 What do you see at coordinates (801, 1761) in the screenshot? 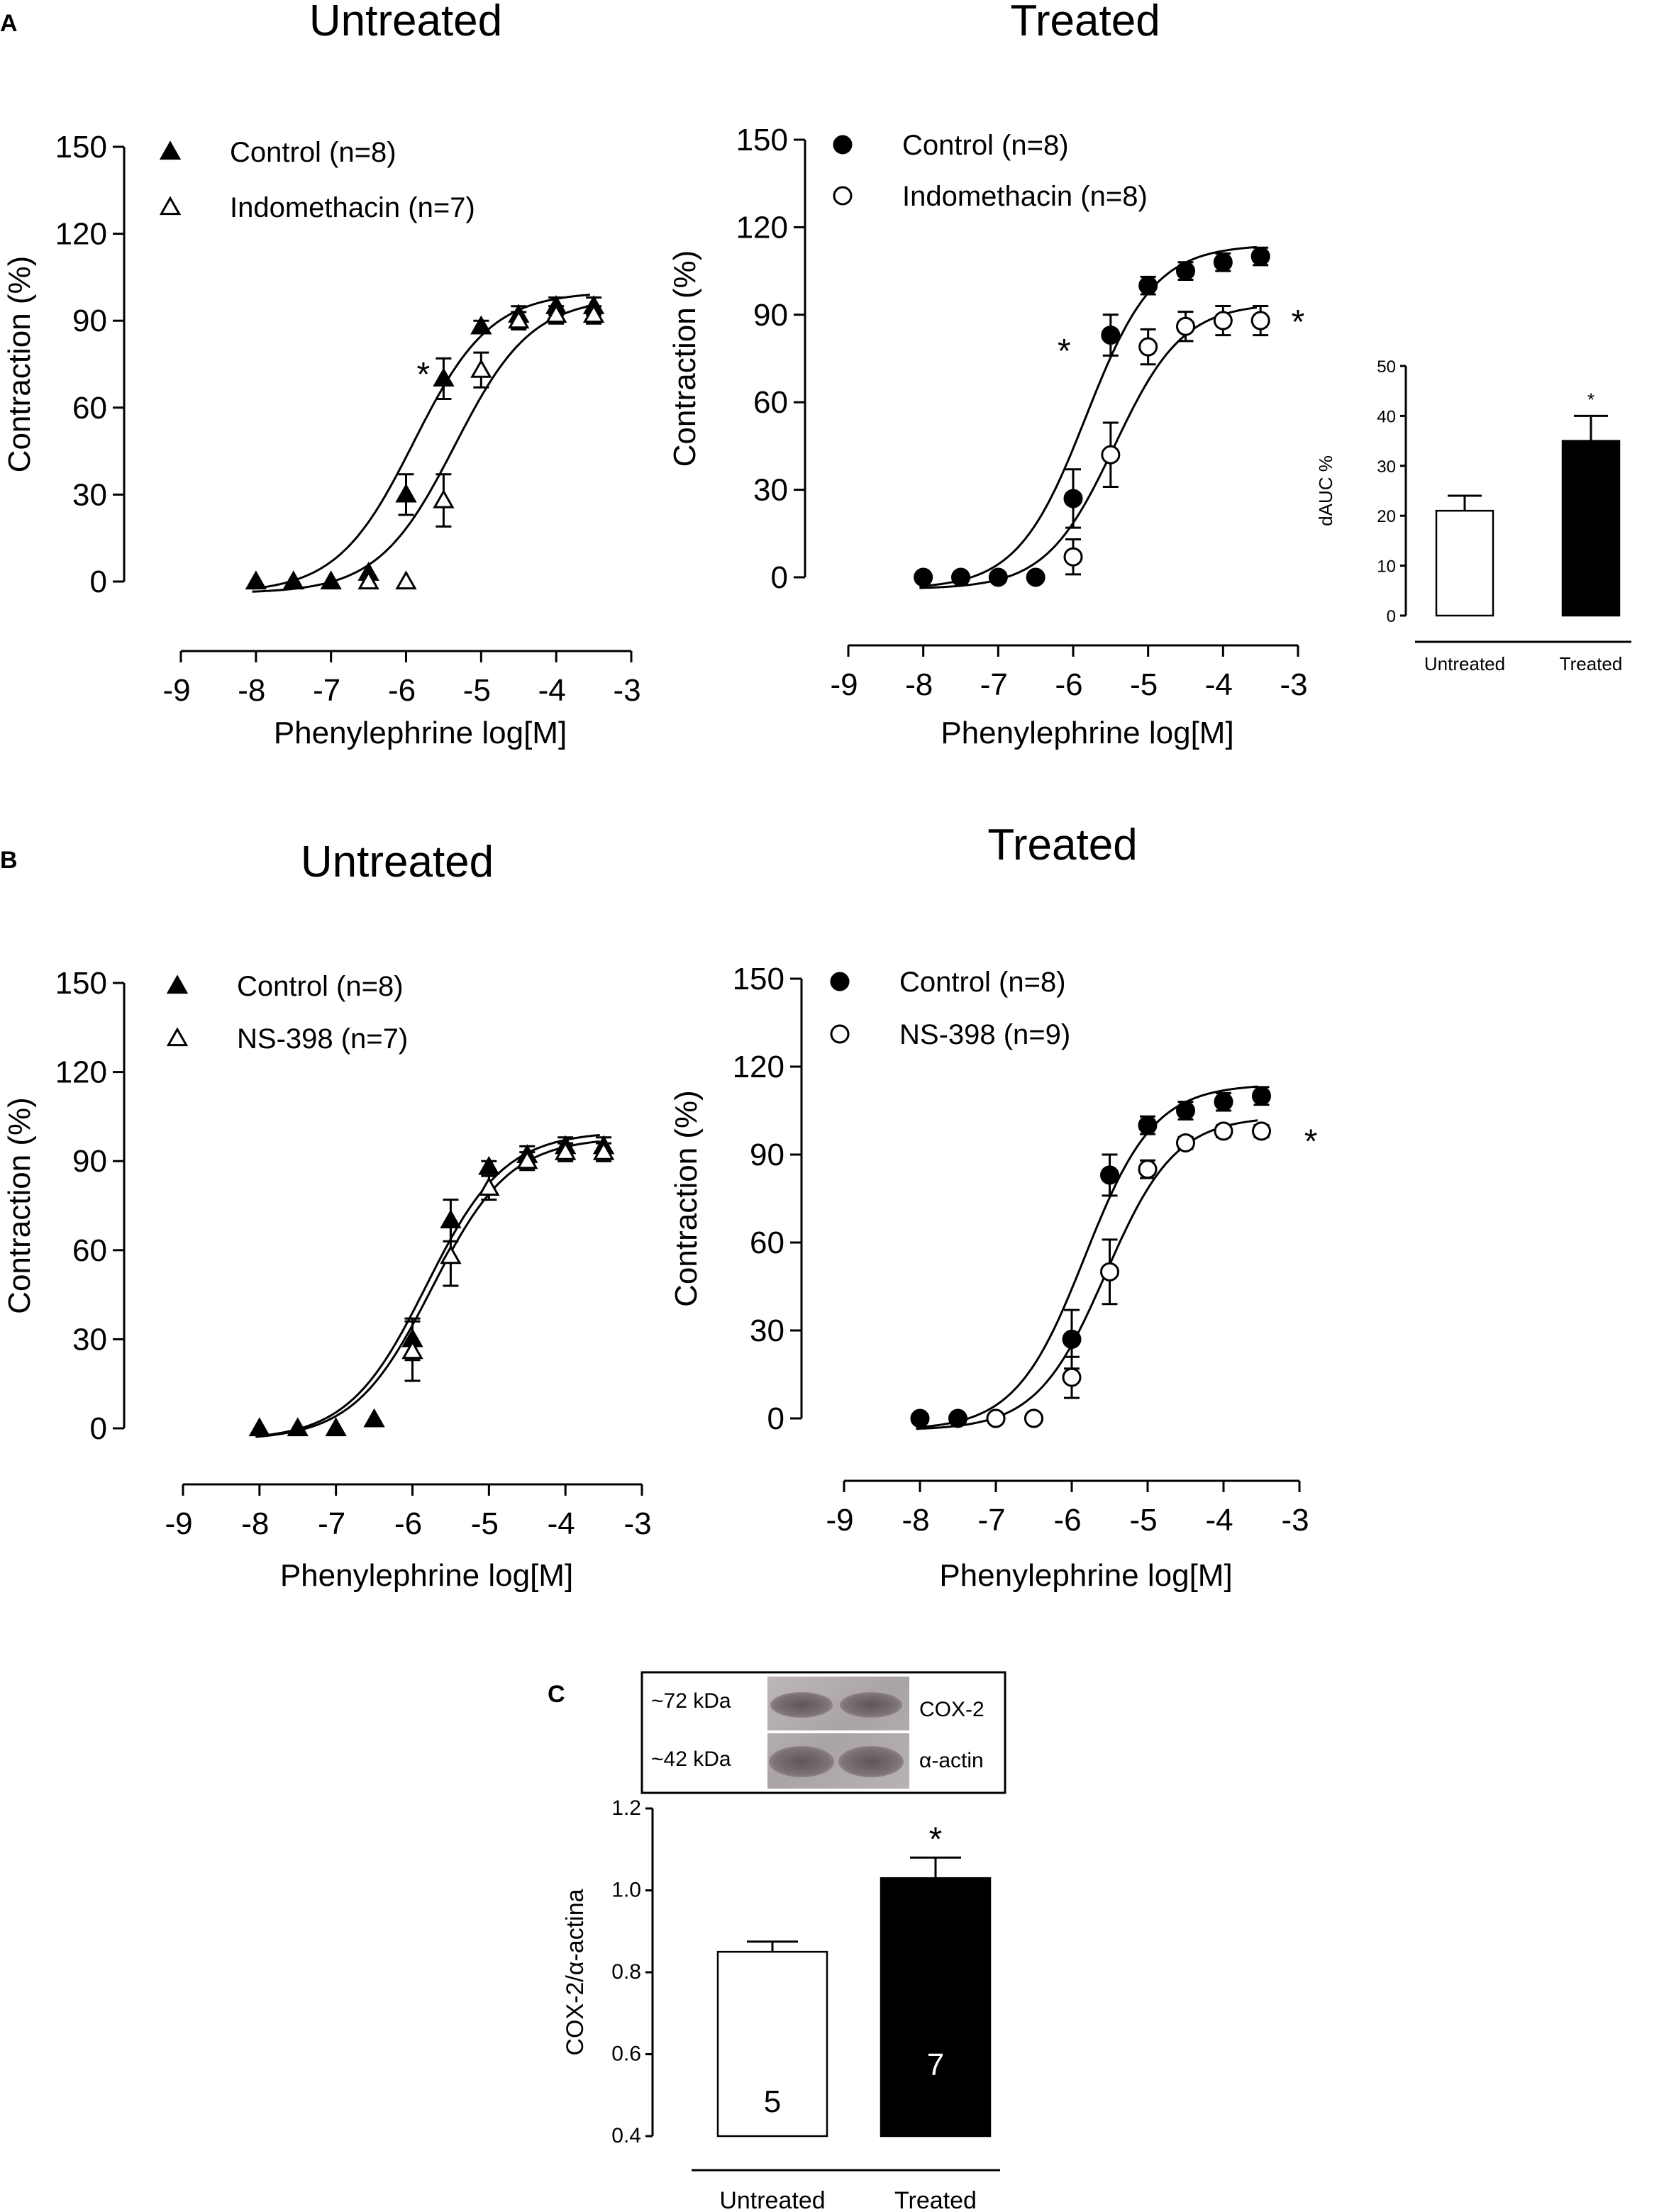
I see `blot-band-actin-untreated` at bounding box center [801, 1761].